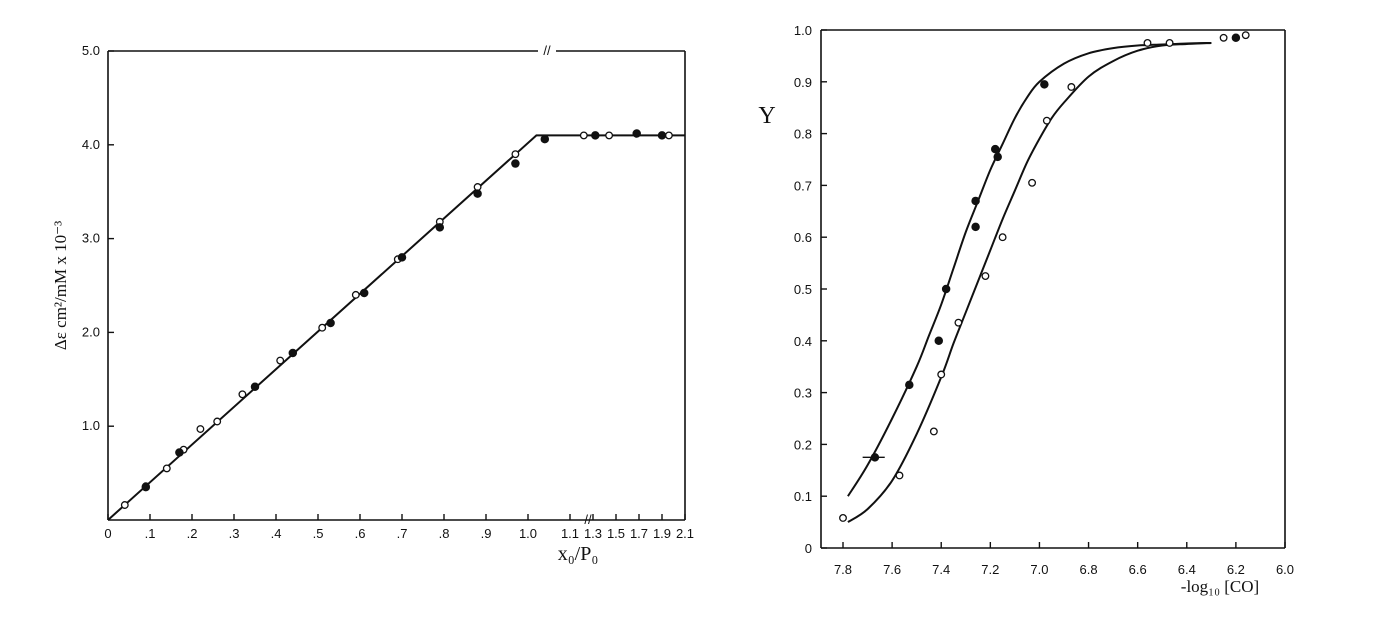  What do you see at coordinates (91, 331) in the screenshot?
I see `y-tick-label: 2.0` at bounding box center [91, 331].